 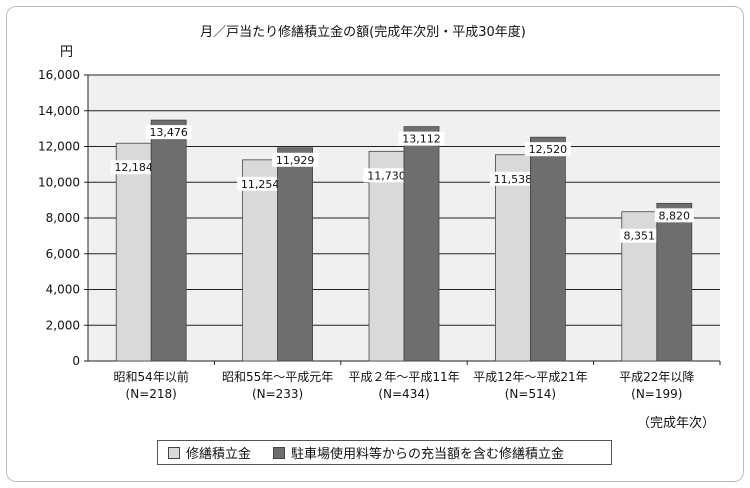 I want to click on legend: 修繕積立金 駐車場使用料等からの充当額を含む修繕積立金, so click(x=384, y=452).